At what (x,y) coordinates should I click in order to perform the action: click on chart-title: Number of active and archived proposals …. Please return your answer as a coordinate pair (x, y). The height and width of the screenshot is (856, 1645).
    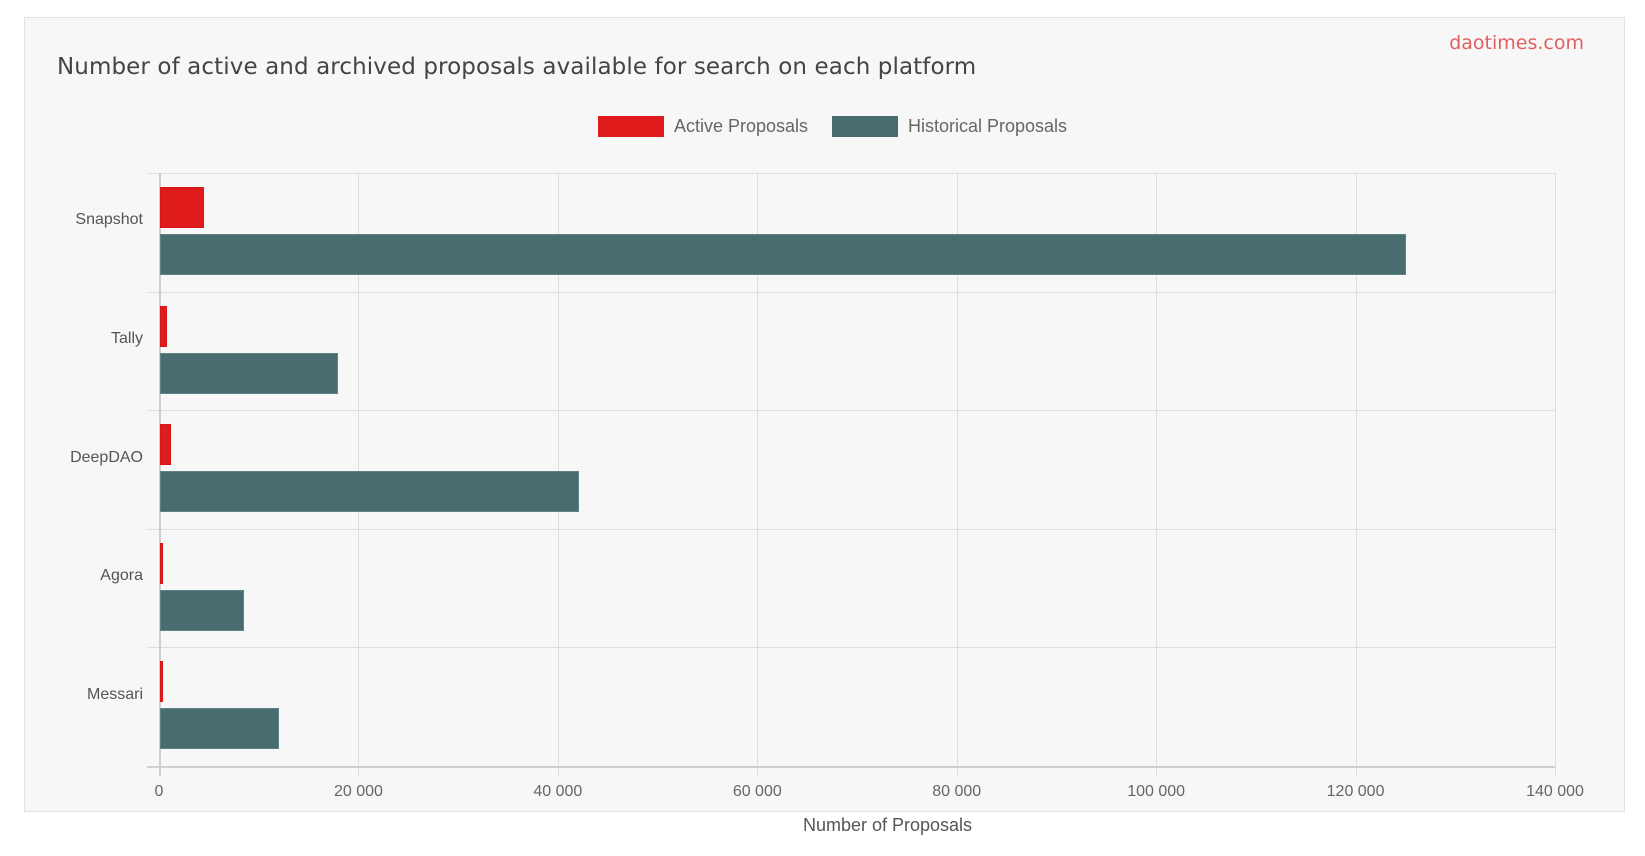
    Looking at the image, I should click on (517, 67).